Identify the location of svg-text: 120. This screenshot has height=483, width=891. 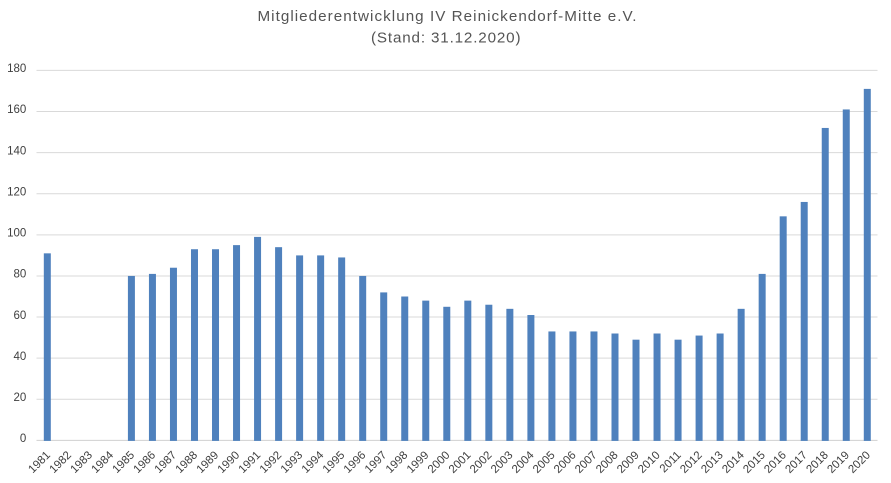
(16, 192).